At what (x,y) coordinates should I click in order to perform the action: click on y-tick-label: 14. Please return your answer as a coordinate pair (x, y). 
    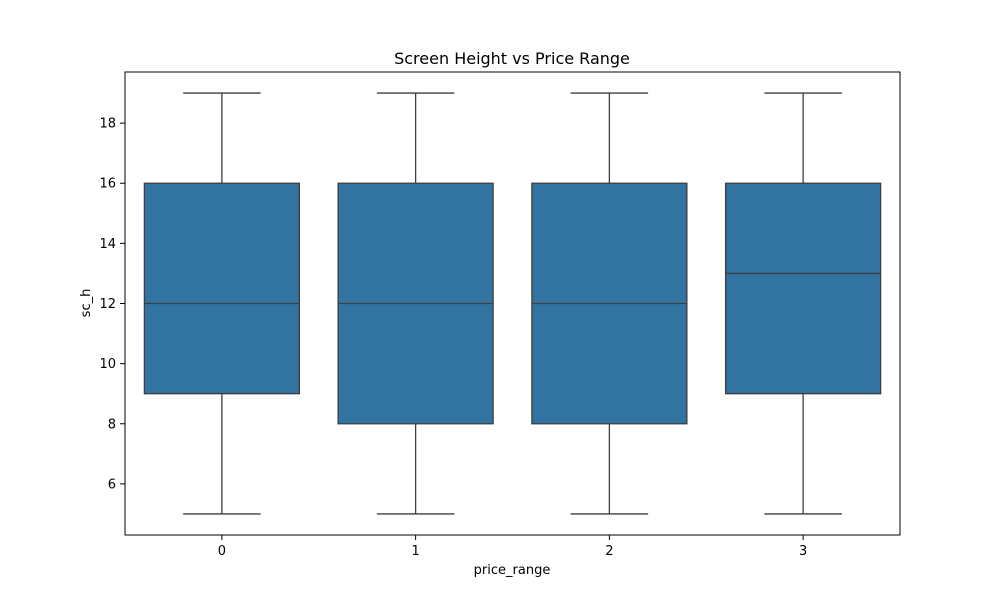
    Looking at the image, I should click on (107, 244).